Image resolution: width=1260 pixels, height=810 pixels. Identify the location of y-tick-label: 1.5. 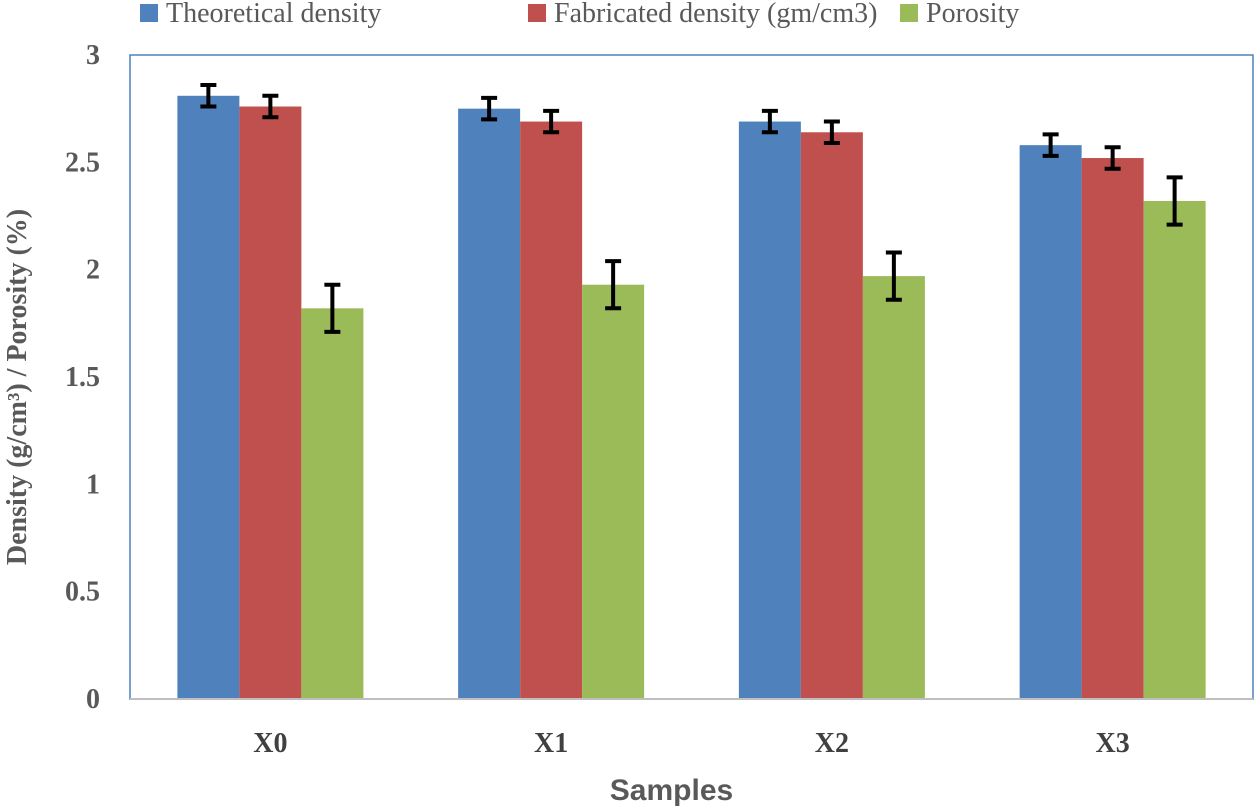
(82, 377).